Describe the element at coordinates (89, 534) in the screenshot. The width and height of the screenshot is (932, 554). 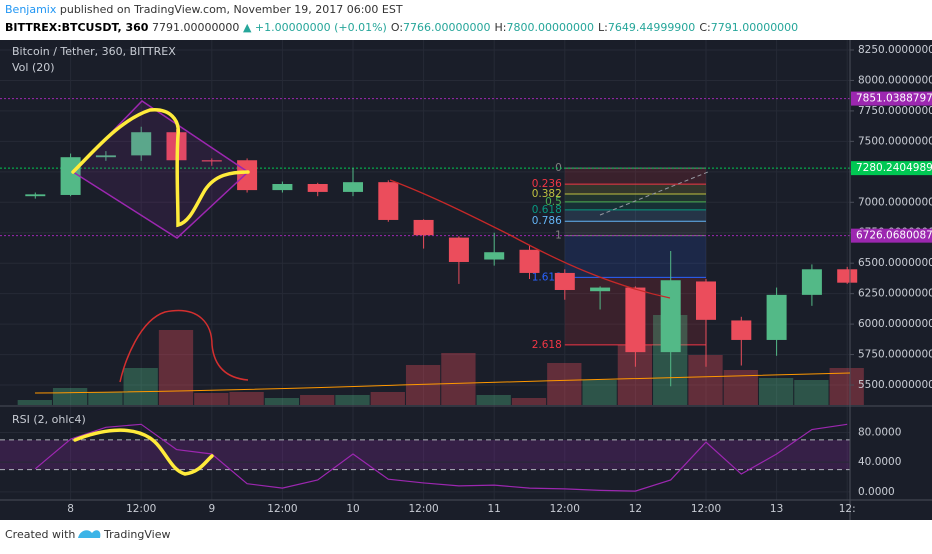
I see `logo` at that location.